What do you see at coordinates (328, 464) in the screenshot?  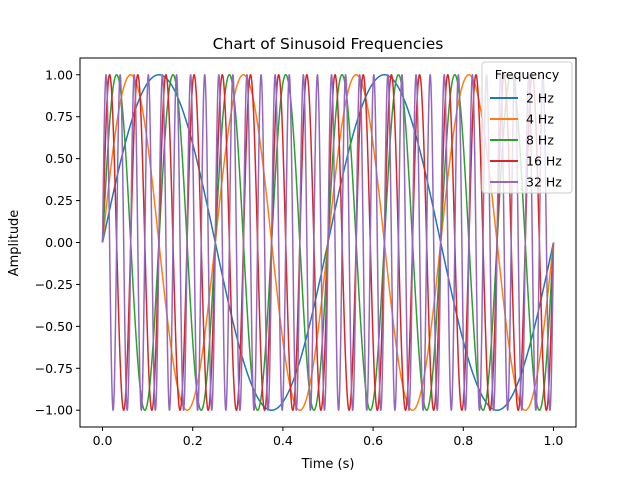 I see `x-axis-label: Time (s)` at bounding box center [328, 464].